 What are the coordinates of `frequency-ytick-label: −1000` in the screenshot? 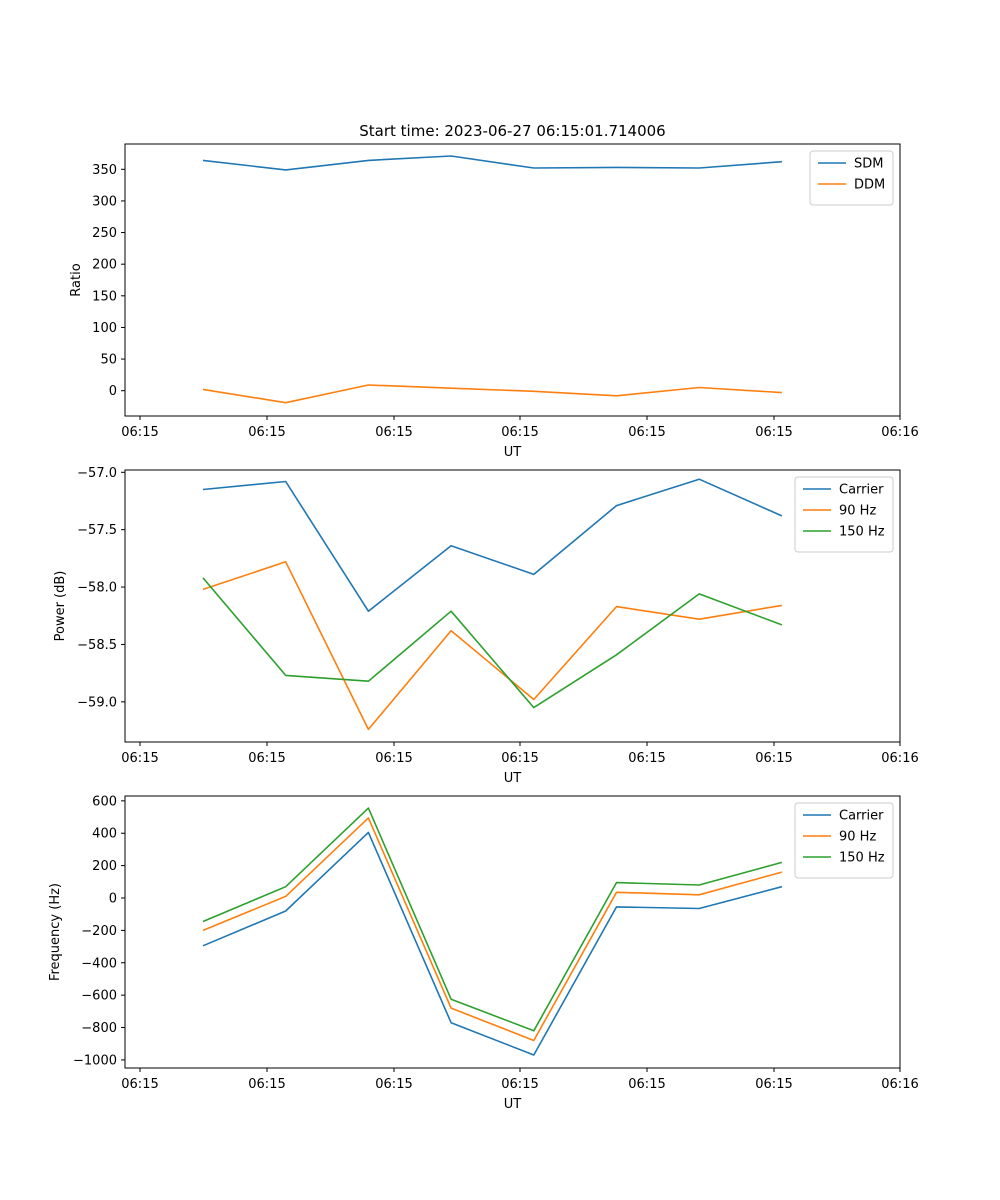 It's located at (95, 1060).